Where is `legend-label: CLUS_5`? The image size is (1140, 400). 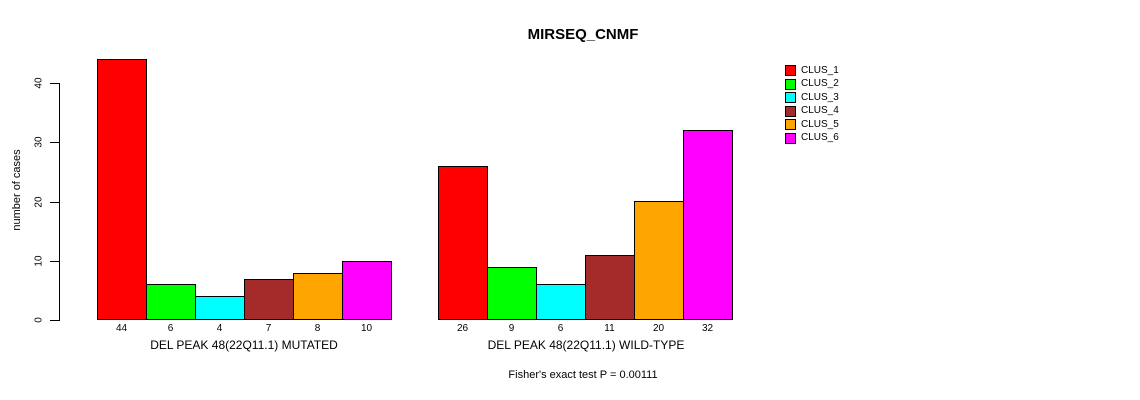
legend-label: CLUS_5 is located at coordinates (820, 124).